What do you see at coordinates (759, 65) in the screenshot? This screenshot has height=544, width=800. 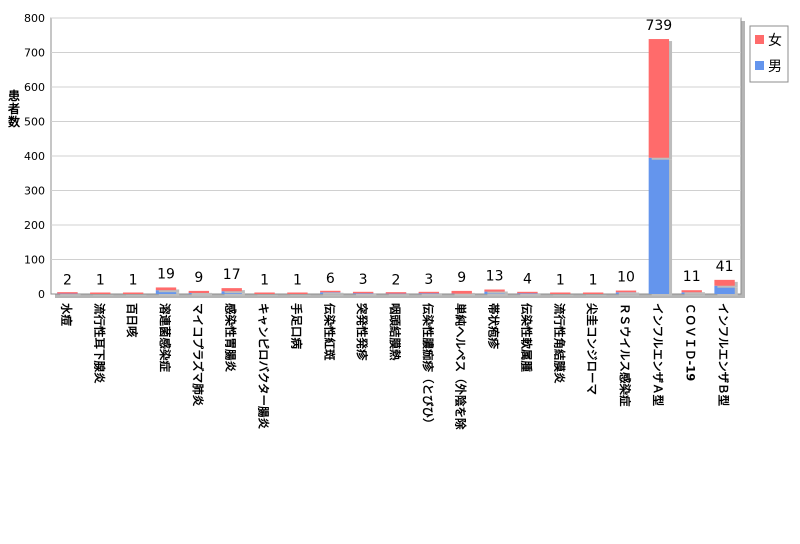 I see `legend-swatch` at bounding box center [759, 65].